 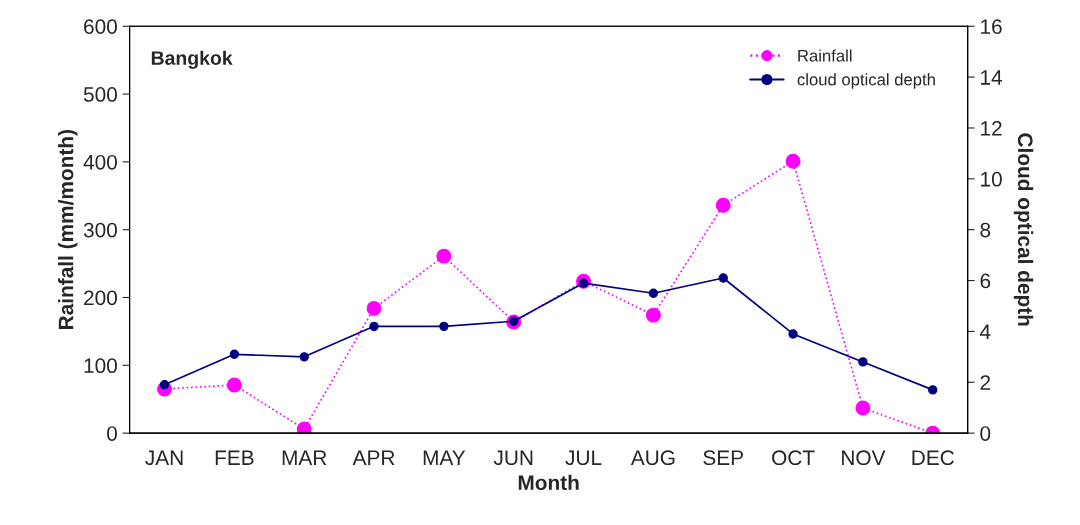 What do you see at coordinates (100, 162) in the screenshot?
I see `y-tick-label: 400` at bounding box center [100, 162].